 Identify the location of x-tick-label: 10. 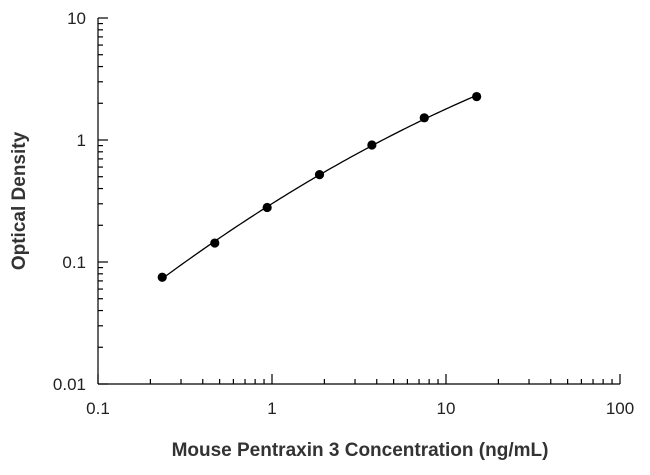
(446, 408).